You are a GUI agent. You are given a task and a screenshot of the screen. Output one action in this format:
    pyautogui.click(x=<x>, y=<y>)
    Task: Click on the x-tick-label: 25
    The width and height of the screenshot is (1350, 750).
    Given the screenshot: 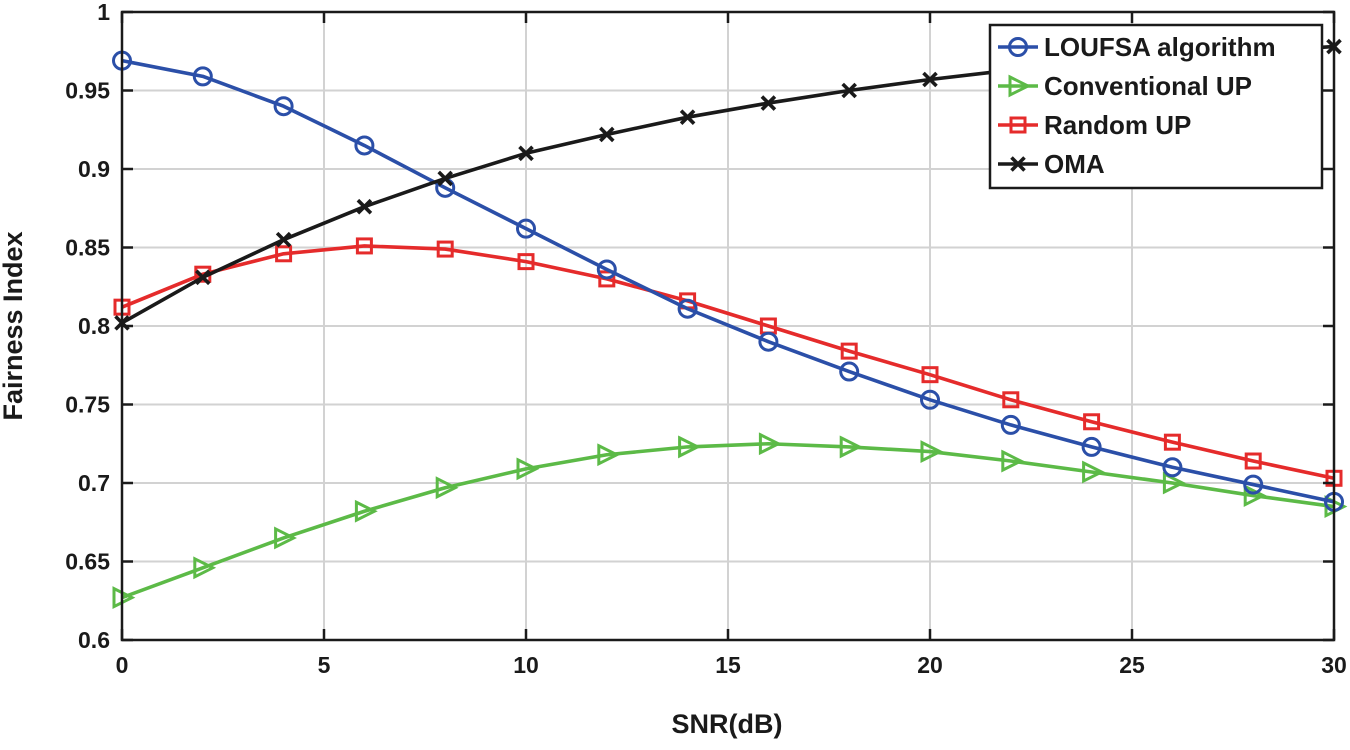 What is the action you would take?
    pyautogui.click(x=1132, y=665)
    